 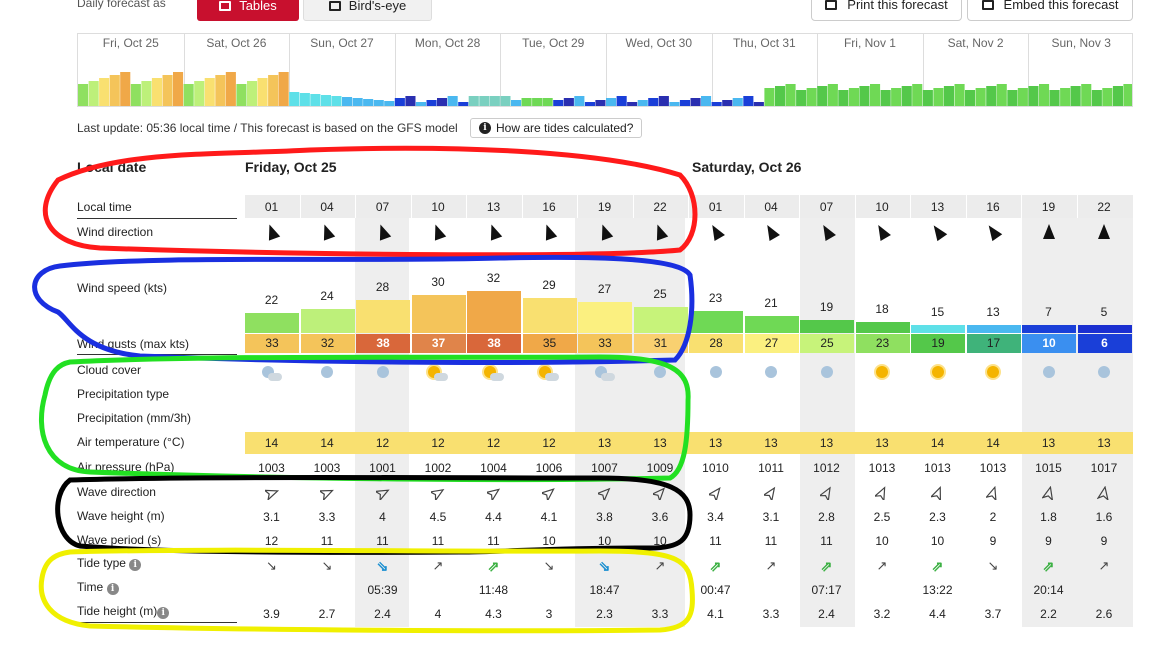 What do you see at coordinates (327, 343) in the screenshot?
I see `wind-gust-cell: 32` at bounding box center [327, 343].